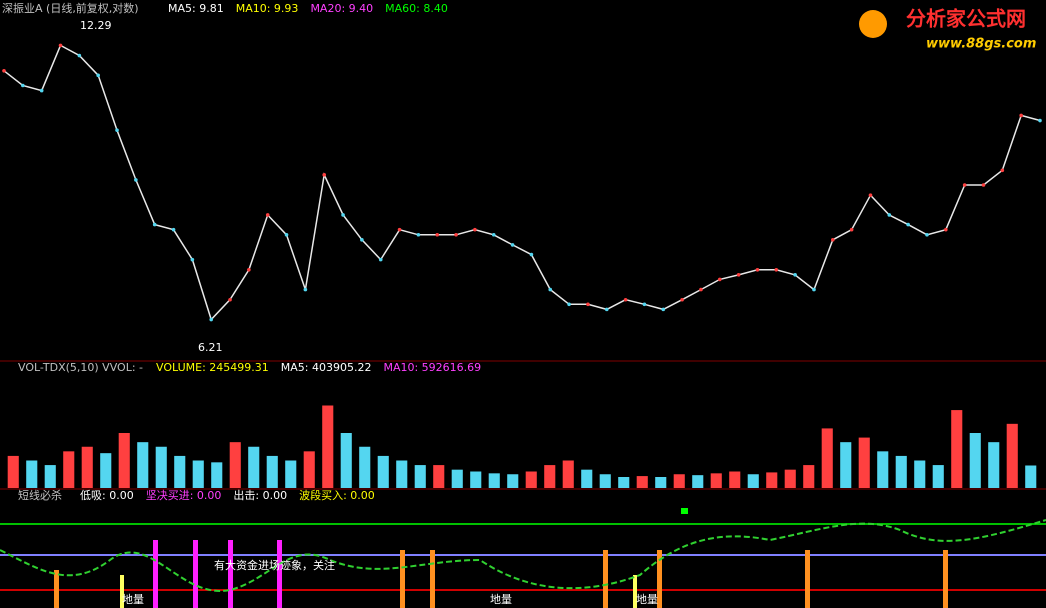 The image size is (1046, 608). I want to click on legend-item: MA5: 403905.22, so click(326, 367).